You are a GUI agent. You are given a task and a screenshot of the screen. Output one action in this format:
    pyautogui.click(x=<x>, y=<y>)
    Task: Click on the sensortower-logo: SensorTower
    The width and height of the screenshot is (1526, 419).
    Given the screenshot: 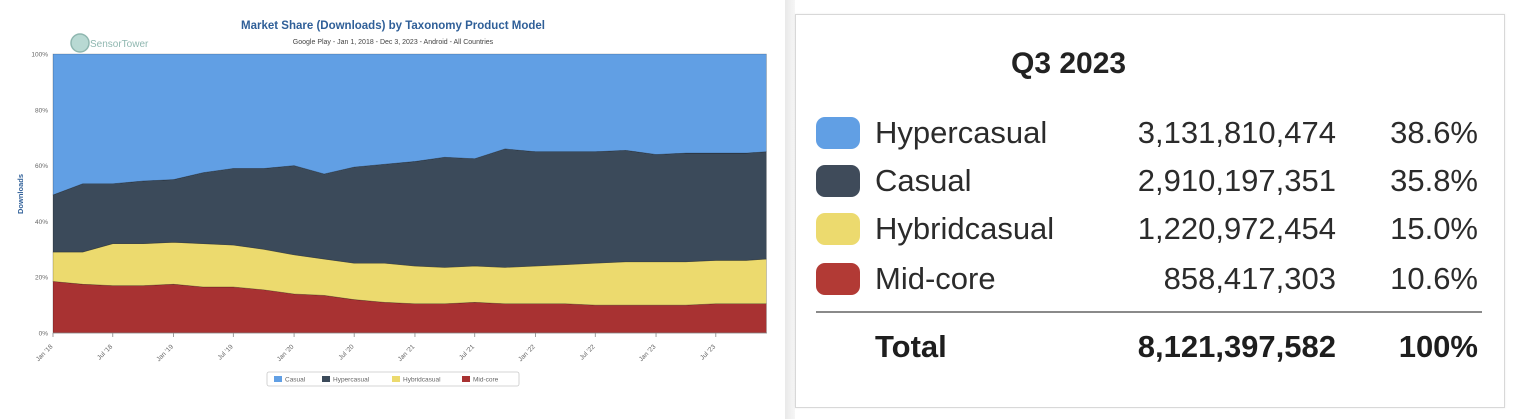 What is the action you would take?
    pyautogui.click(x=109, y=43)
    